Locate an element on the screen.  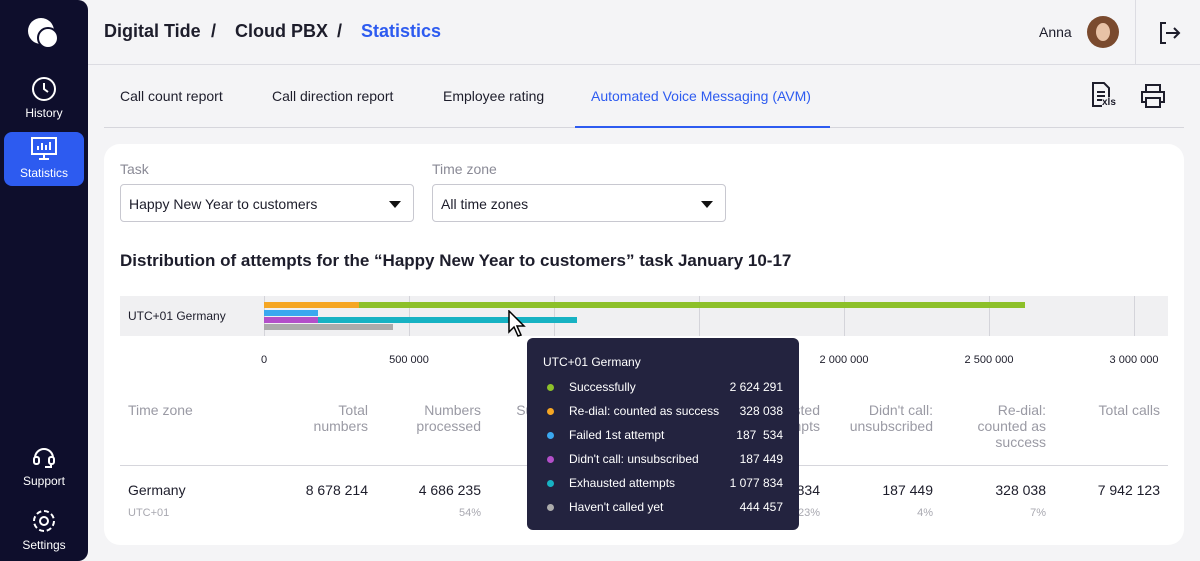
user-name: Anna is located at coordinates (1055, 32).